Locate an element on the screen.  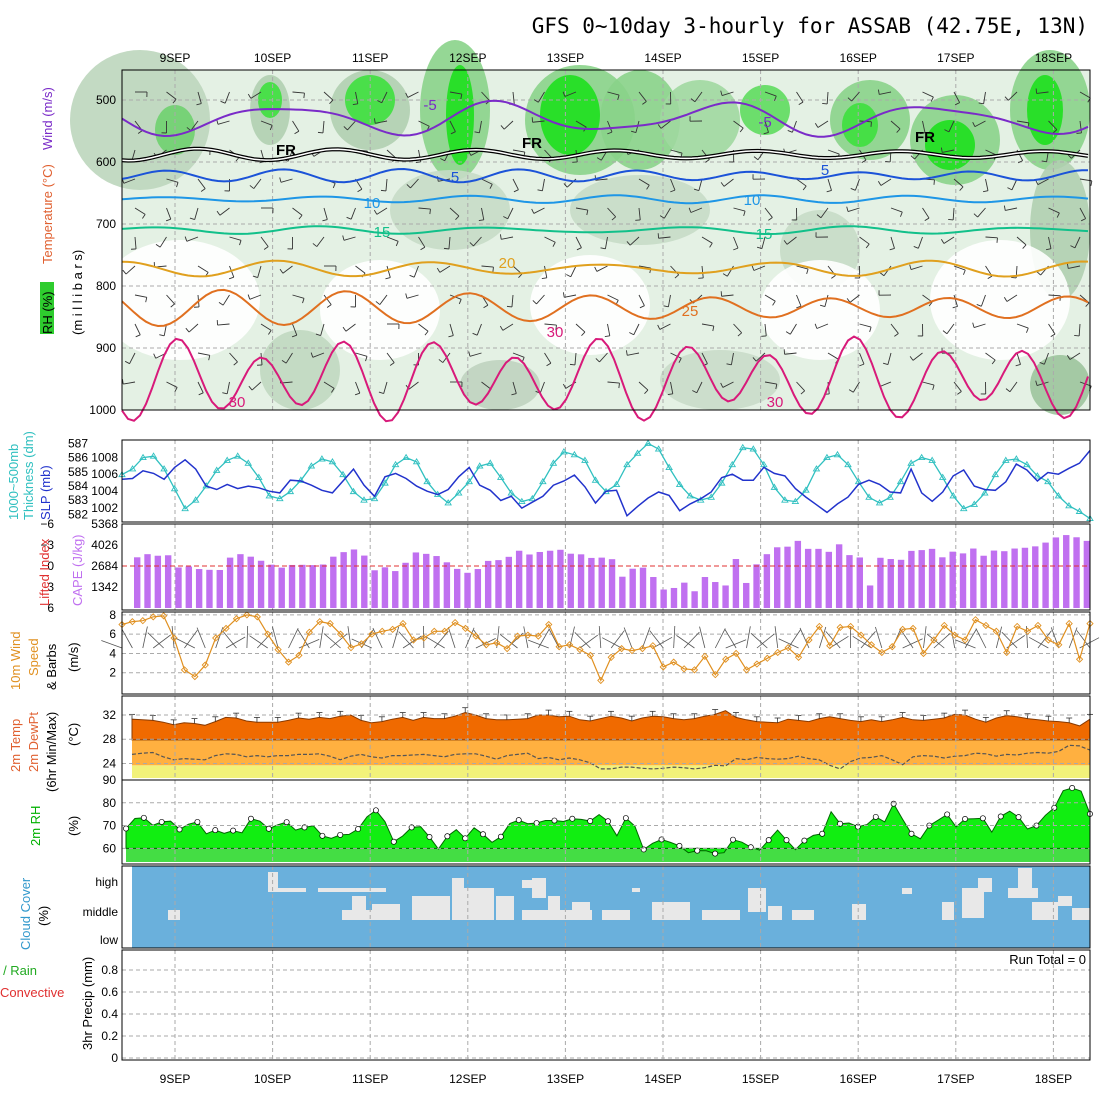
date-label-bottom: 9SEP is located at coordinates (175, 1079).